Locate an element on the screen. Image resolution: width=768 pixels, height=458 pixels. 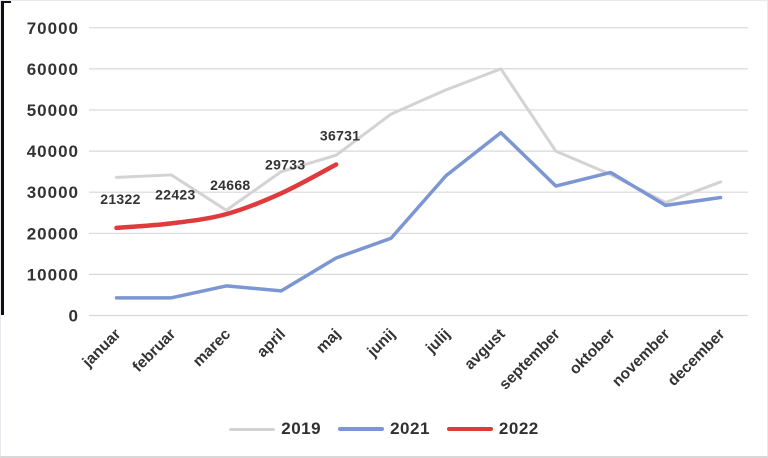
y-axis-label: 0 is located at coordinates (74, 316).